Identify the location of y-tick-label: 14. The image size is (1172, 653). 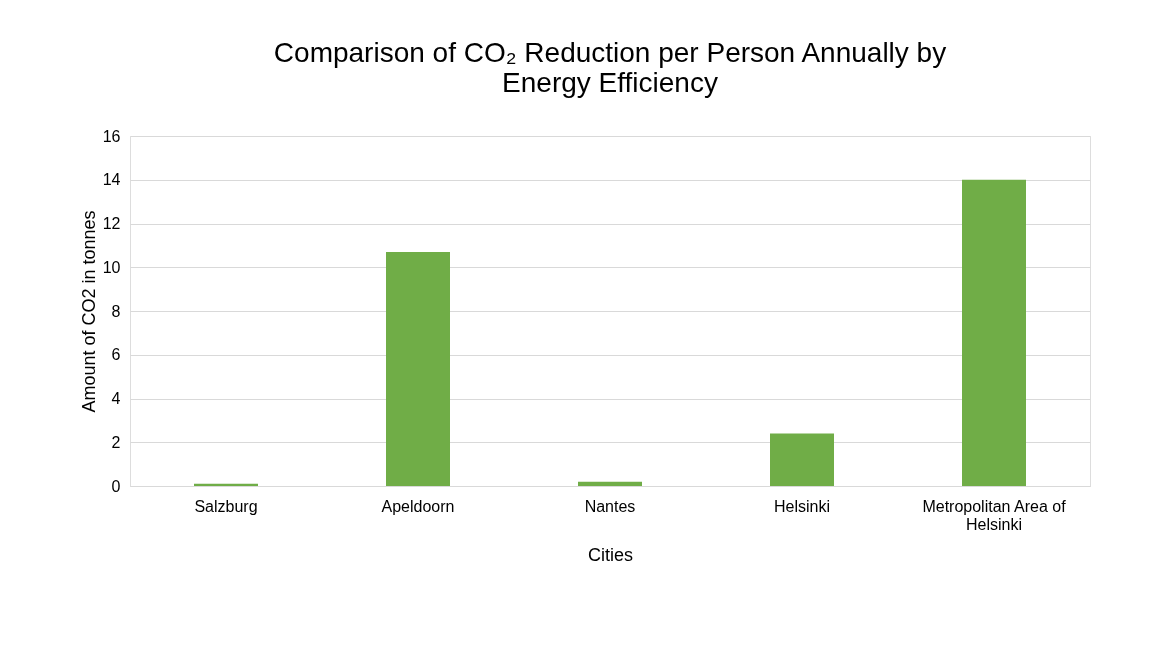
(111, 180).